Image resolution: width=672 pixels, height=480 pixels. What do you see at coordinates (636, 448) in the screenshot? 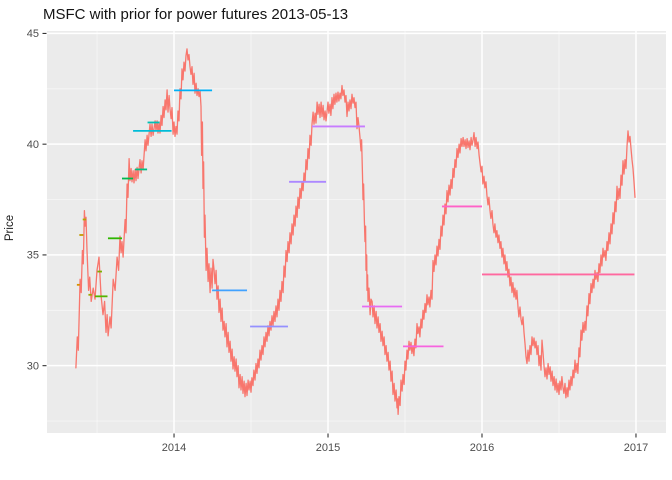
I see `x-tick-label: 2017` at bounding box center [636, 448].